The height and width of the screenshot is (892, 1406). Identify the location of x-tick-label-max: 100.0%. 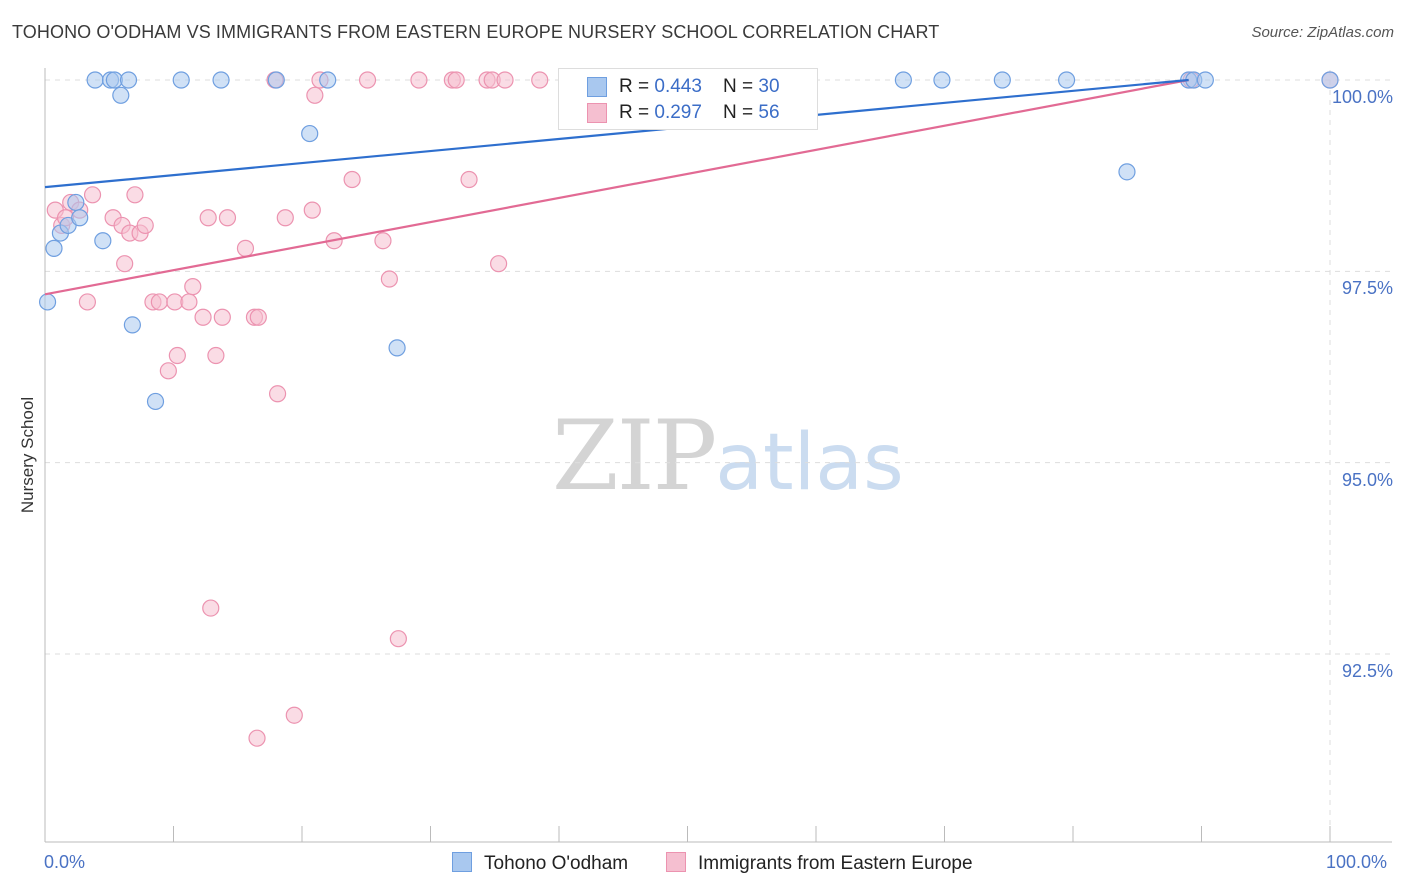
(1357, 862).